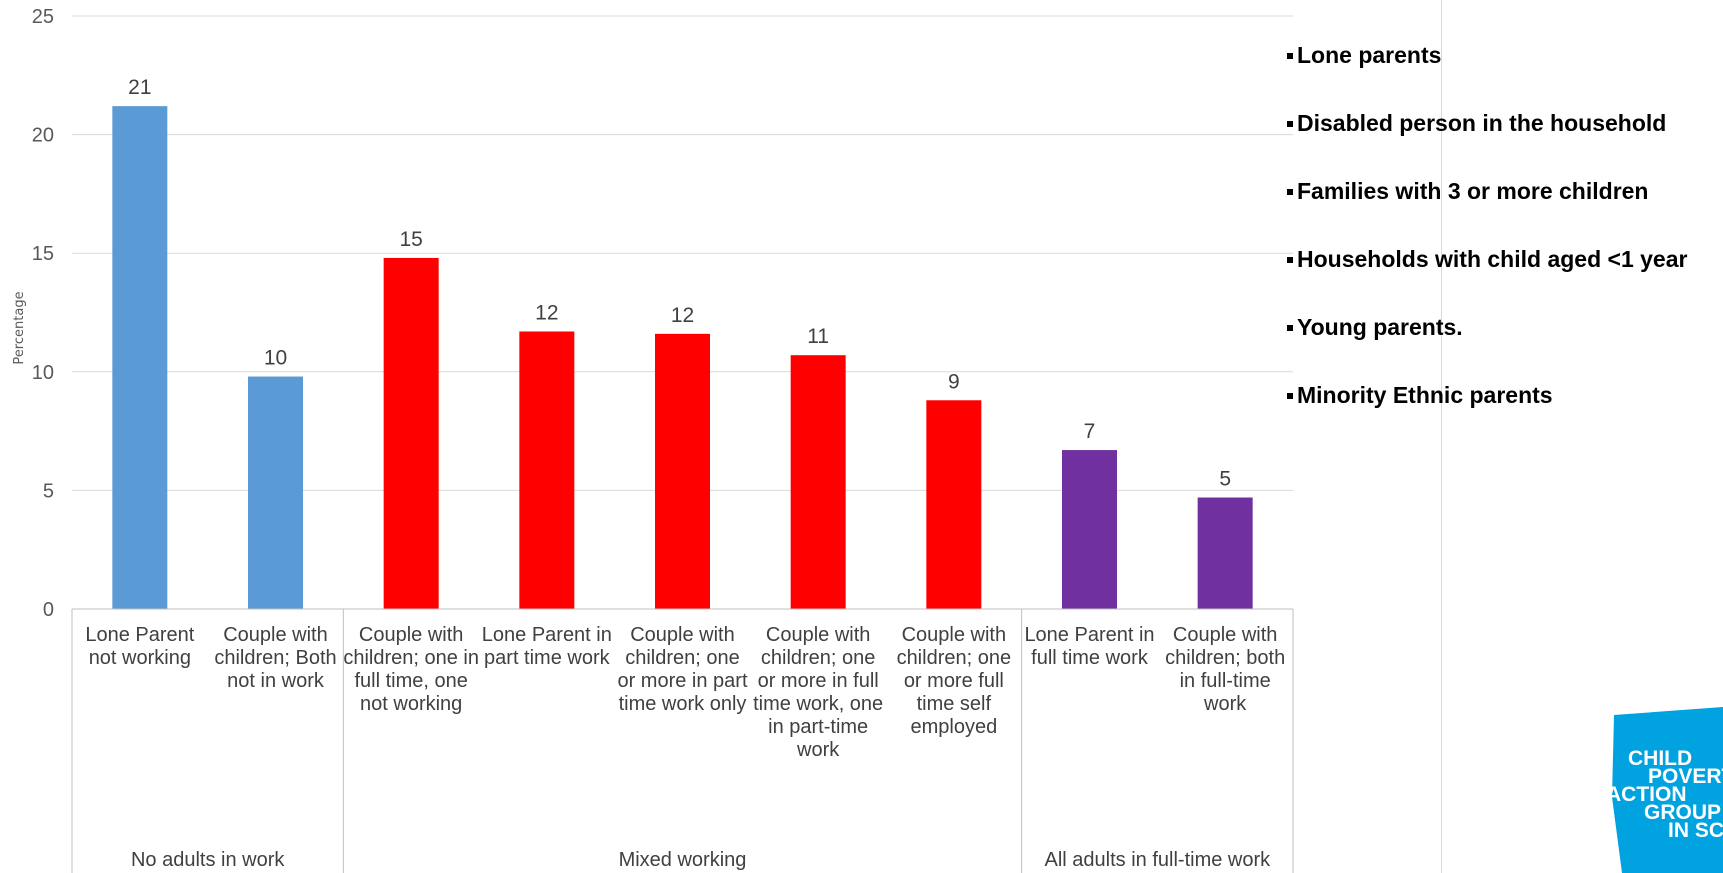 The image size is (1723, 873). Describe the element at coordinates (1225, 479) in the screenshot. I see `data-label: 5` at that location.